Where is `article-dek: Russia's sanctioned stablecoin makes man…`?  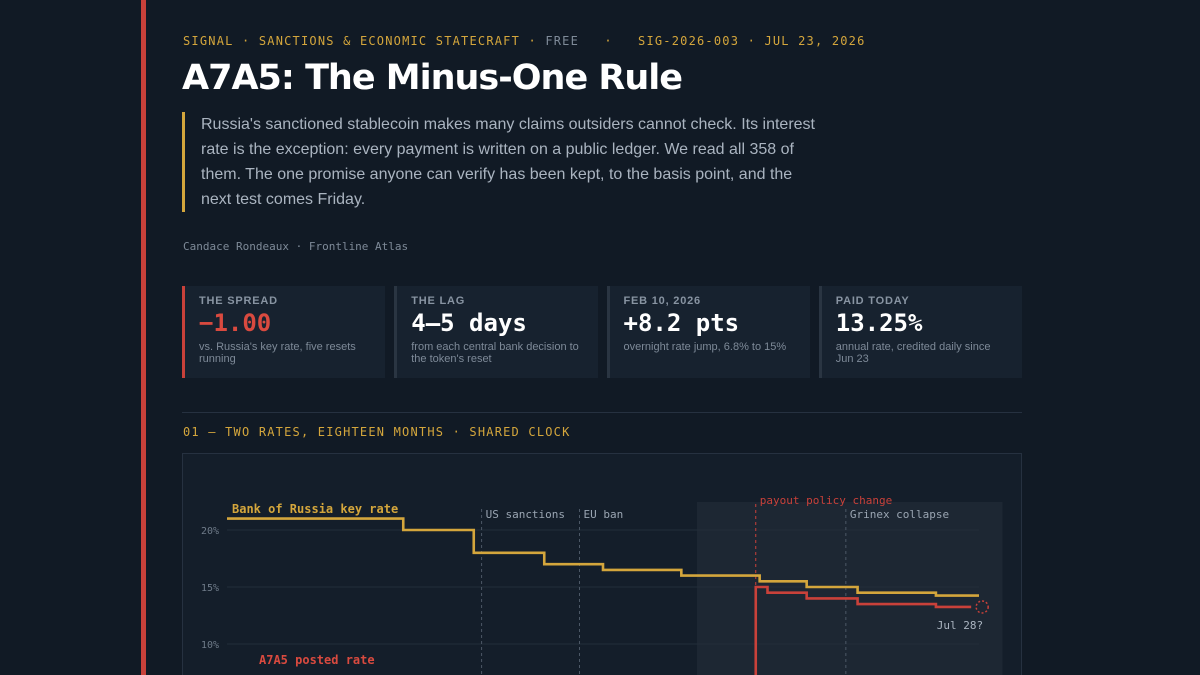
article-dek: Russia's sanctioned stablecoin makes man… is located at coordinates (502, 162).